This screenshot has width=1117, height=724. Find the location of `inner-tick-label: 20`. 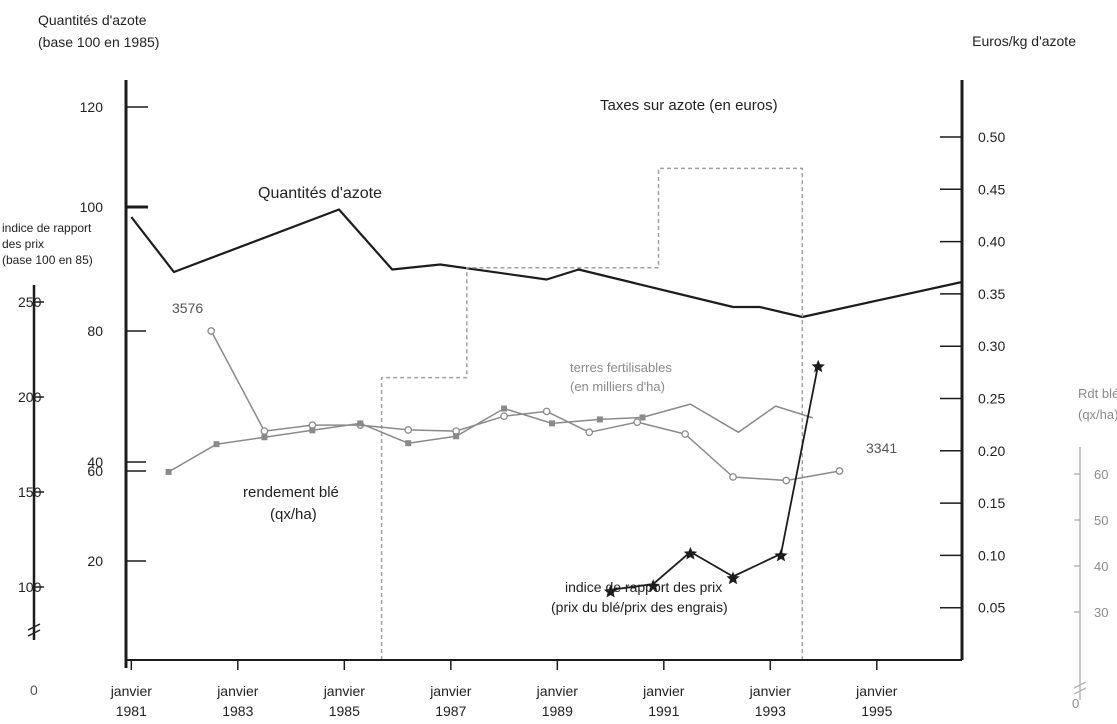

inner-tick-label: 20 is located at coordinates (95, 561).